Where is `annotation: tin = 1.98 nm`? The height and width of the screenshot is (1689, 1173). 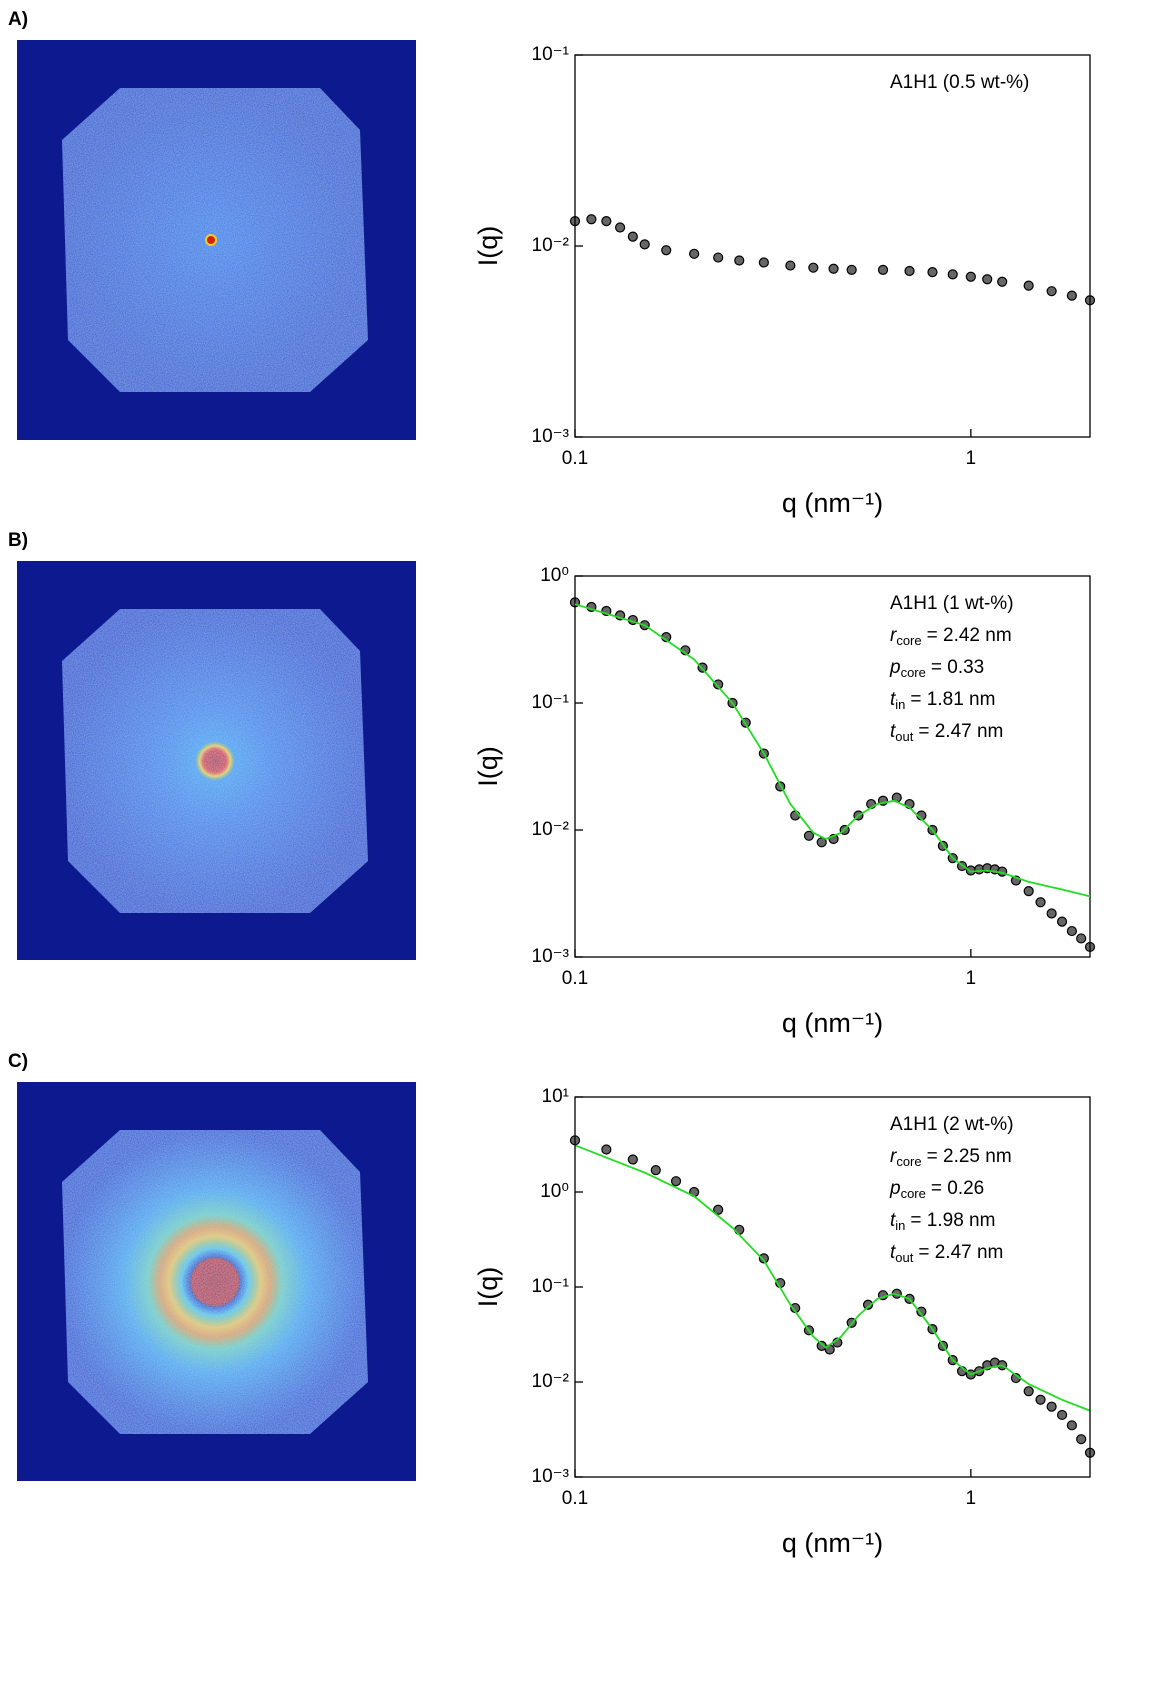 annotation: tin = 1.98 nm is located at coordinates (942, 1221).